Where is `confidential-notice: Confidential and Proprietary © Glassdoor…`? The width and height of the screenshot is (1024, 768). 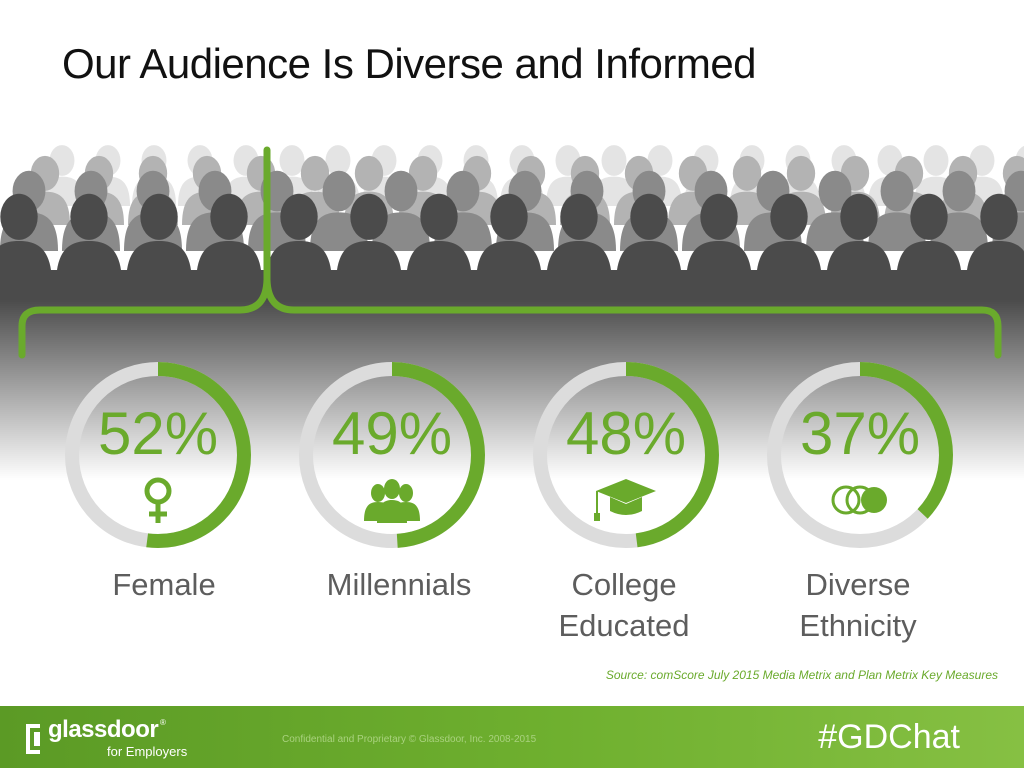 confidential-notice: Confidential and Proprietary © Glassdoor… is located at coordinates (409, 739).